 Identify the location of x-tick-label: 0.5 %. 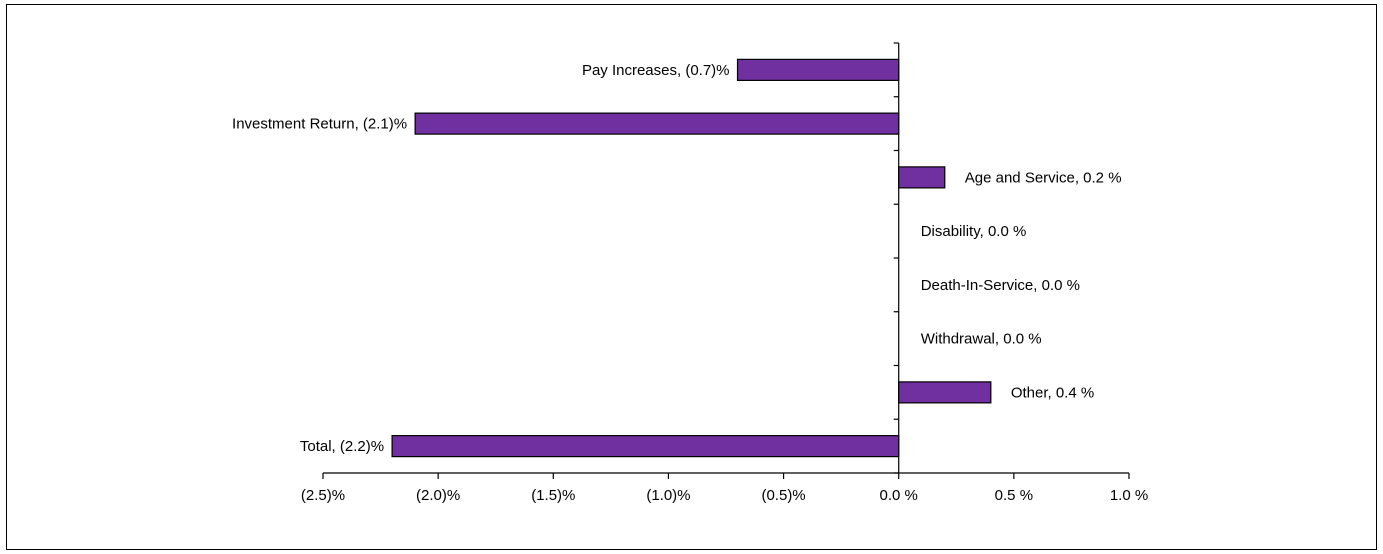
(1014, 495).